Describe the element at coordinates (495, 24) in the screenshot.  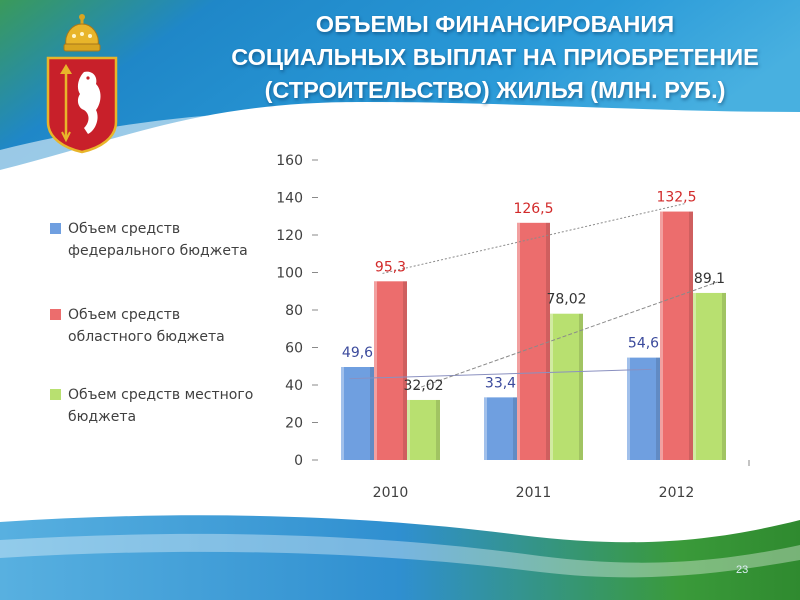
I see `title-line-1: ОБЪЕМЫ ФИНАНСИРОВАНИЯ` at that location.